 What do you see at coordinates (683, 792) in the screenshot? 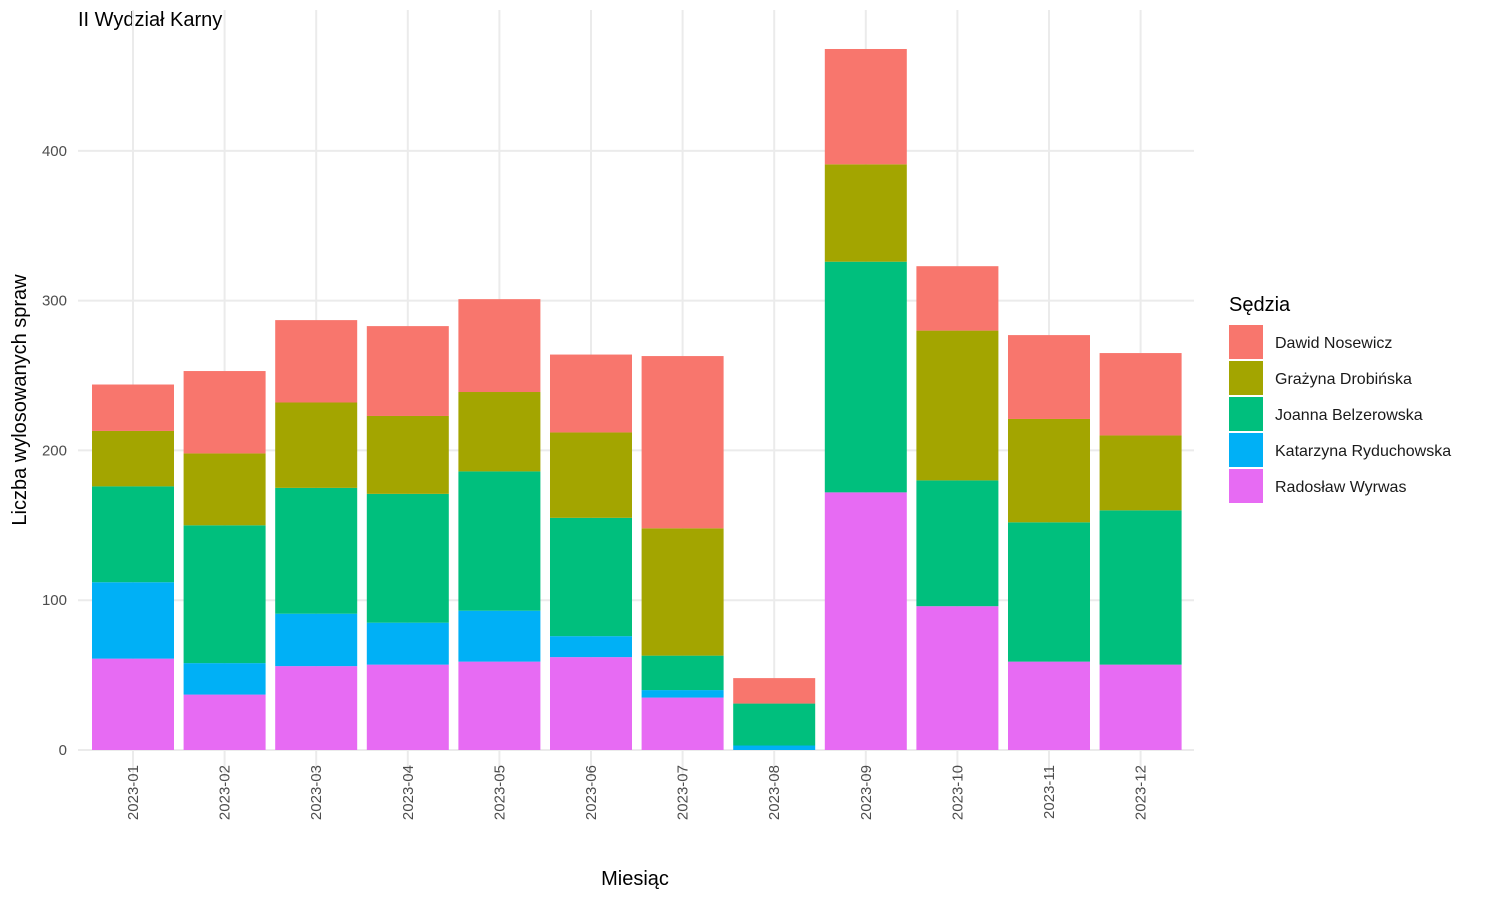
I see `x-tick-label: 2023-07` at bounding box center [683, 792].